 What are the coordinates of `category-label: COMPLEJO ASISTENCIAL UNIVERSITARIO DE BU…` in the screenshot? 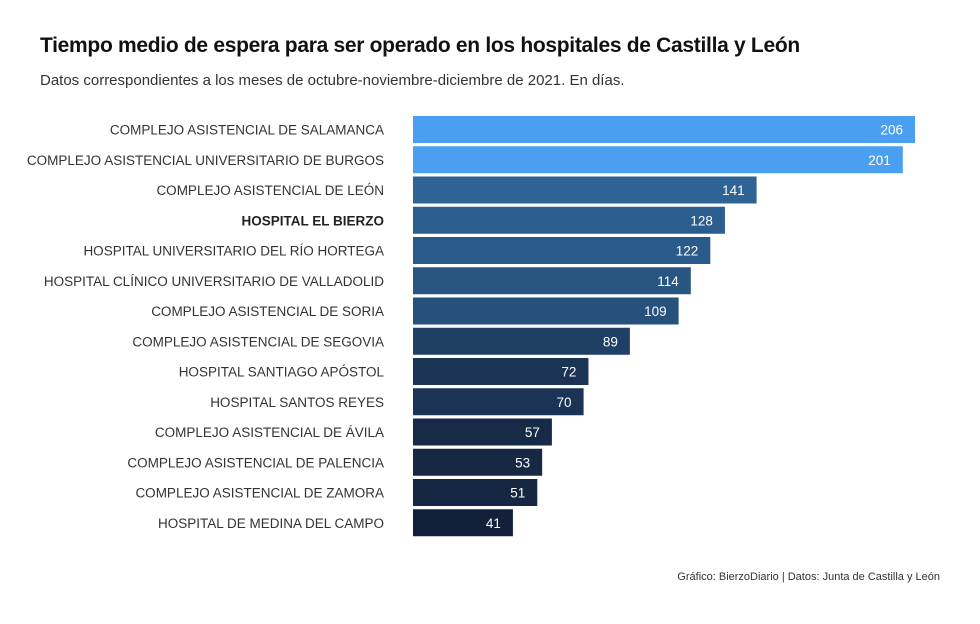 It's located at (205, 160).